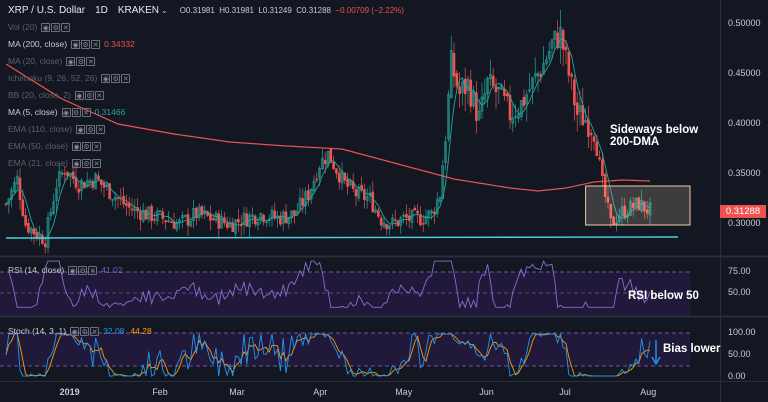 The image size is (768, 402). What do you see at coordinates (69, 392) in the screenshot?
I see `time-tick: 2019` at bounding box center [69, 392].